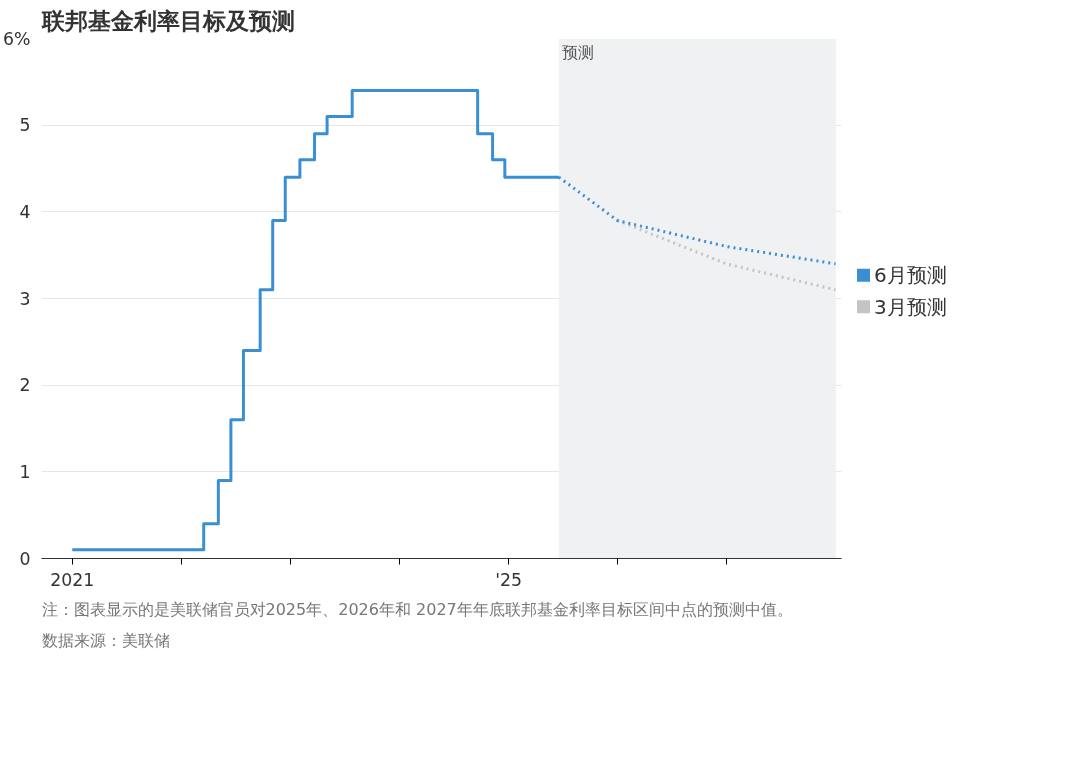  I want to click on y-tick-label: 4, so click(25, 211).